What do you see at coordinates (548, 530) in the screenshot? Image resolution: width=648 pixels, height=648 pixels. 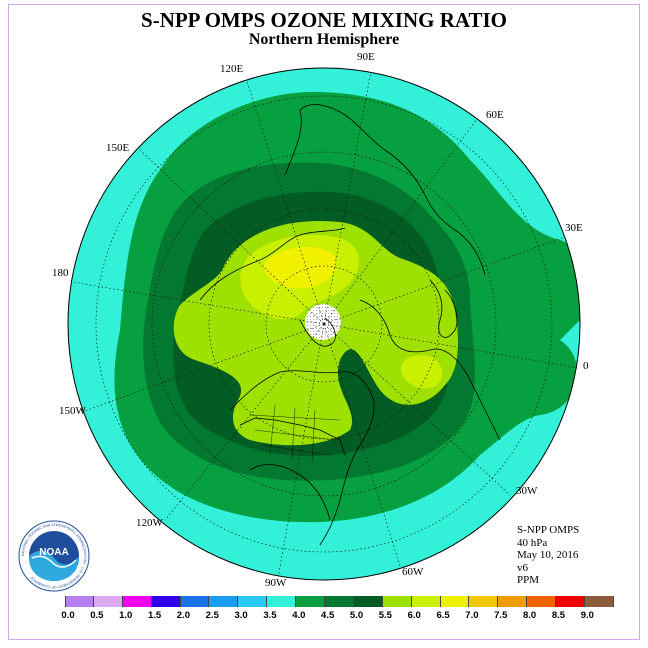 I see `instrument-name: S-NPP OMPS` at bounding box center [548, 530].